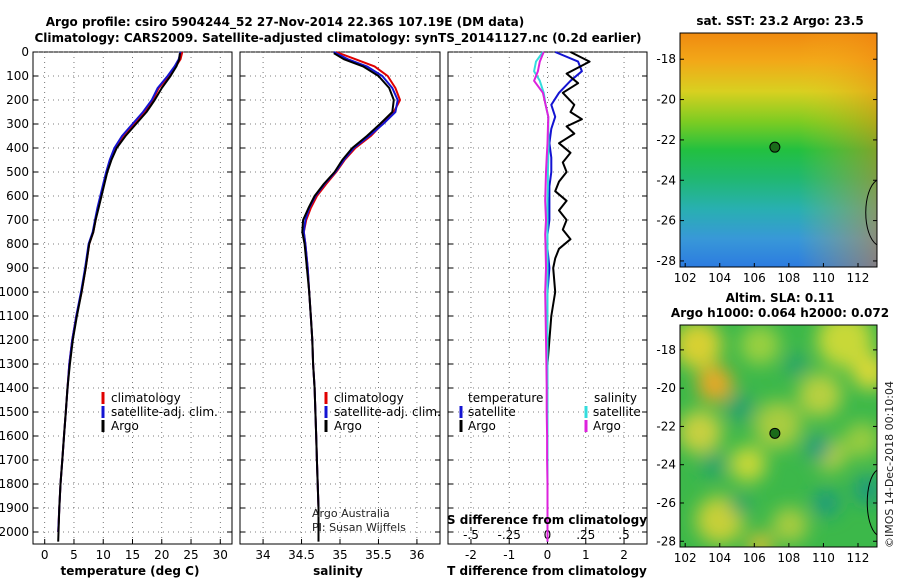 This screenshot has width=900, height=580. I want to click on x-tick-label: 15, so click(132, 555).